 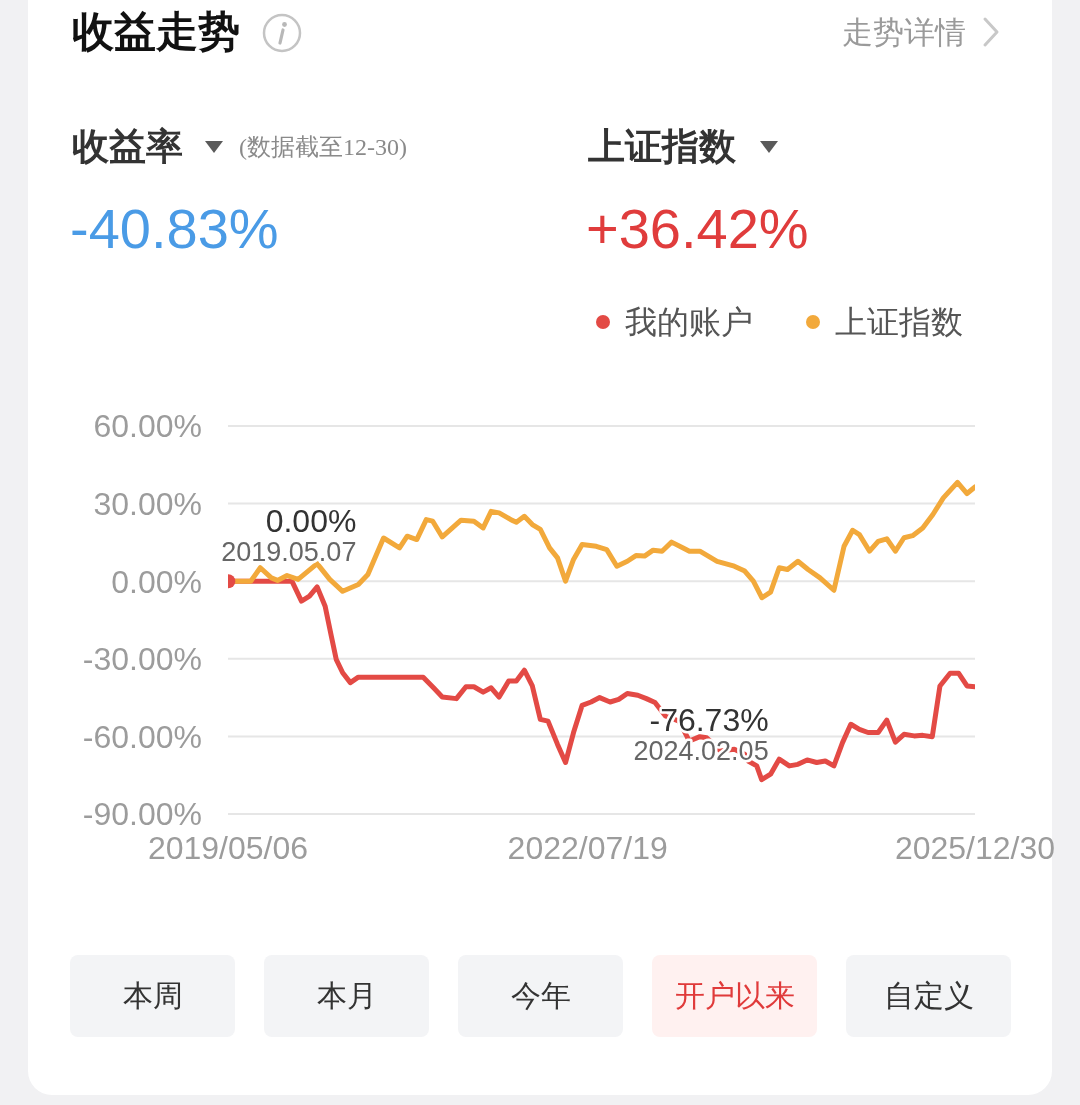 I want to click on y-tick-label: 30.00%, so click(x=147, y=503).